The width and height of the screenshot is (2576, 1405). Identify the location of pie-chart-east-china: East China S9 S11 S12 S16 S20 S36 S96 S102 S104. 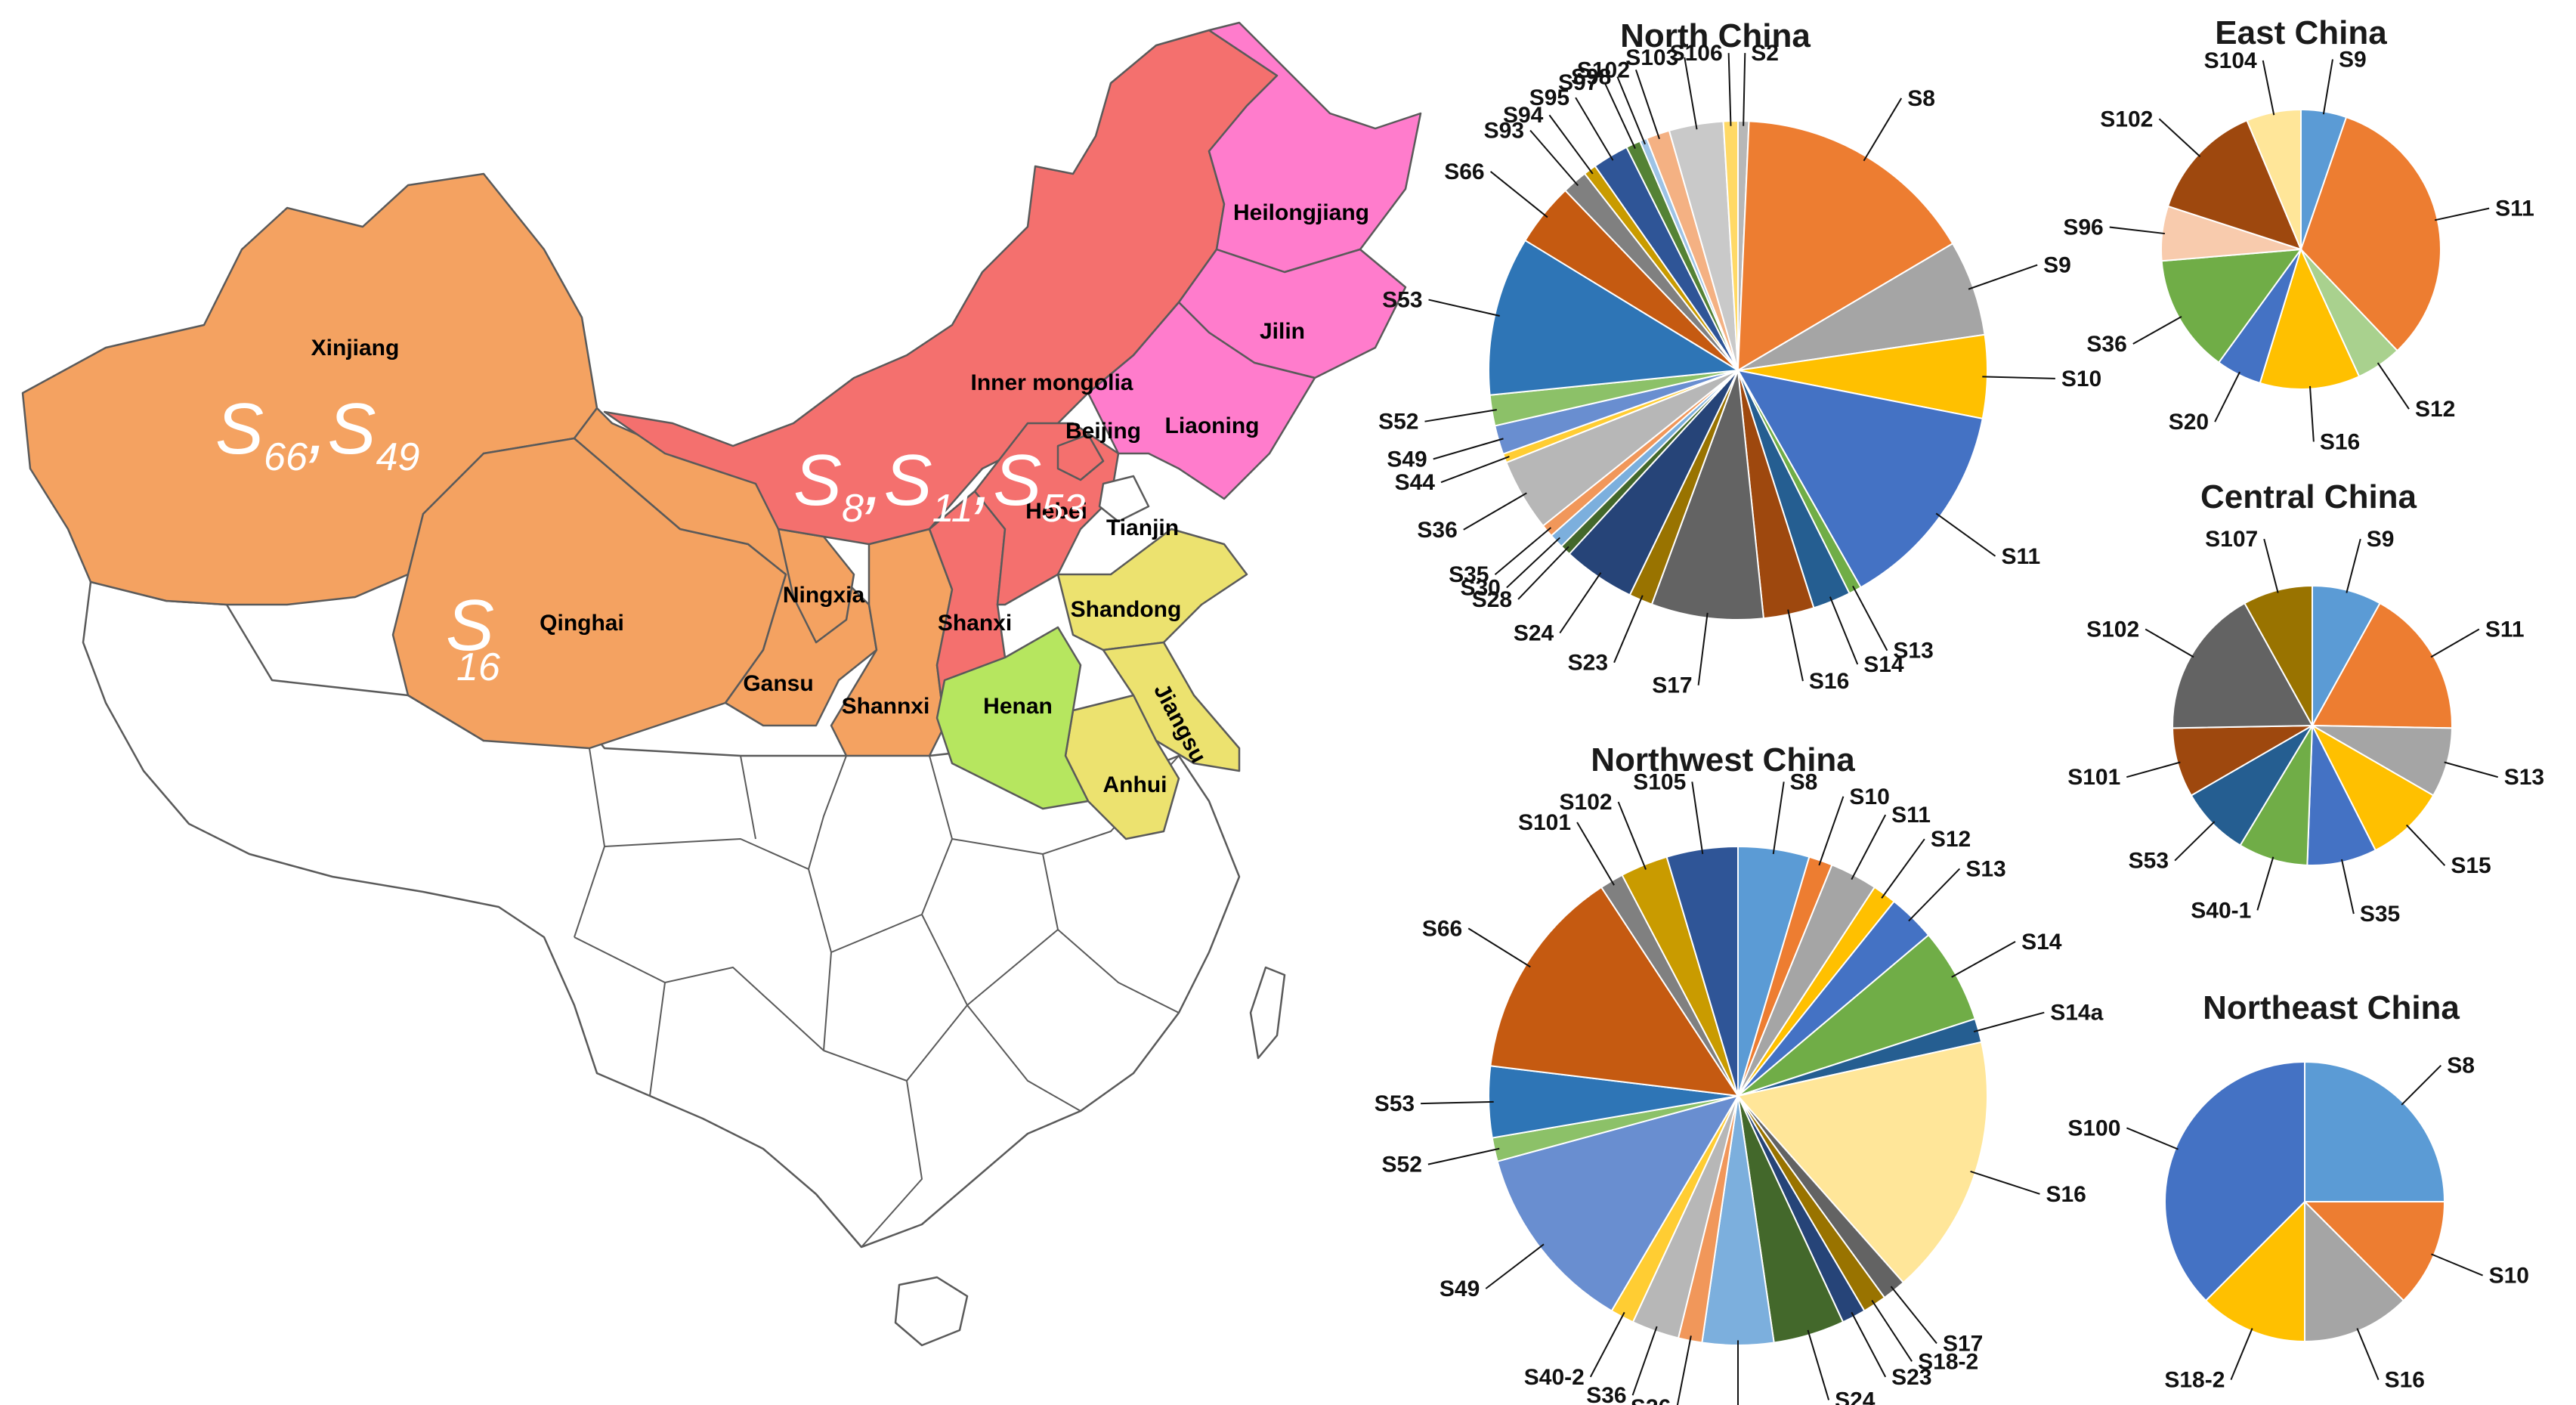
(2298, 234).